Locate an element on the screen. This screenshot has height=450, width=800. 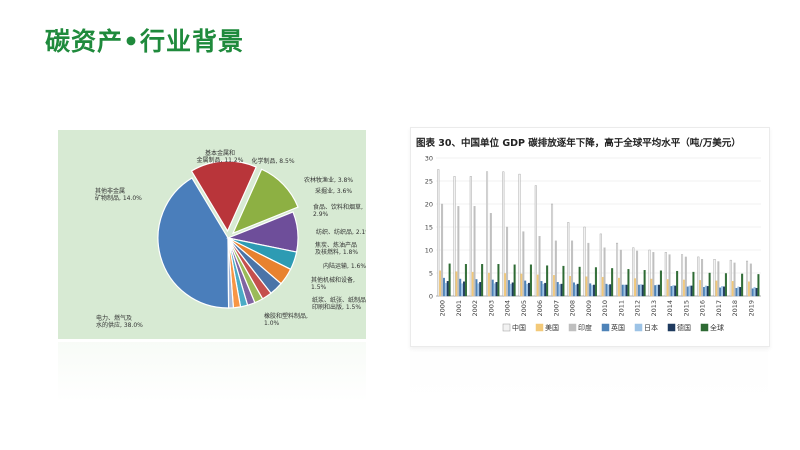
pie-slice-label: 其他非金属矿物制品, 14.0% is located at coordinates (118, 194).